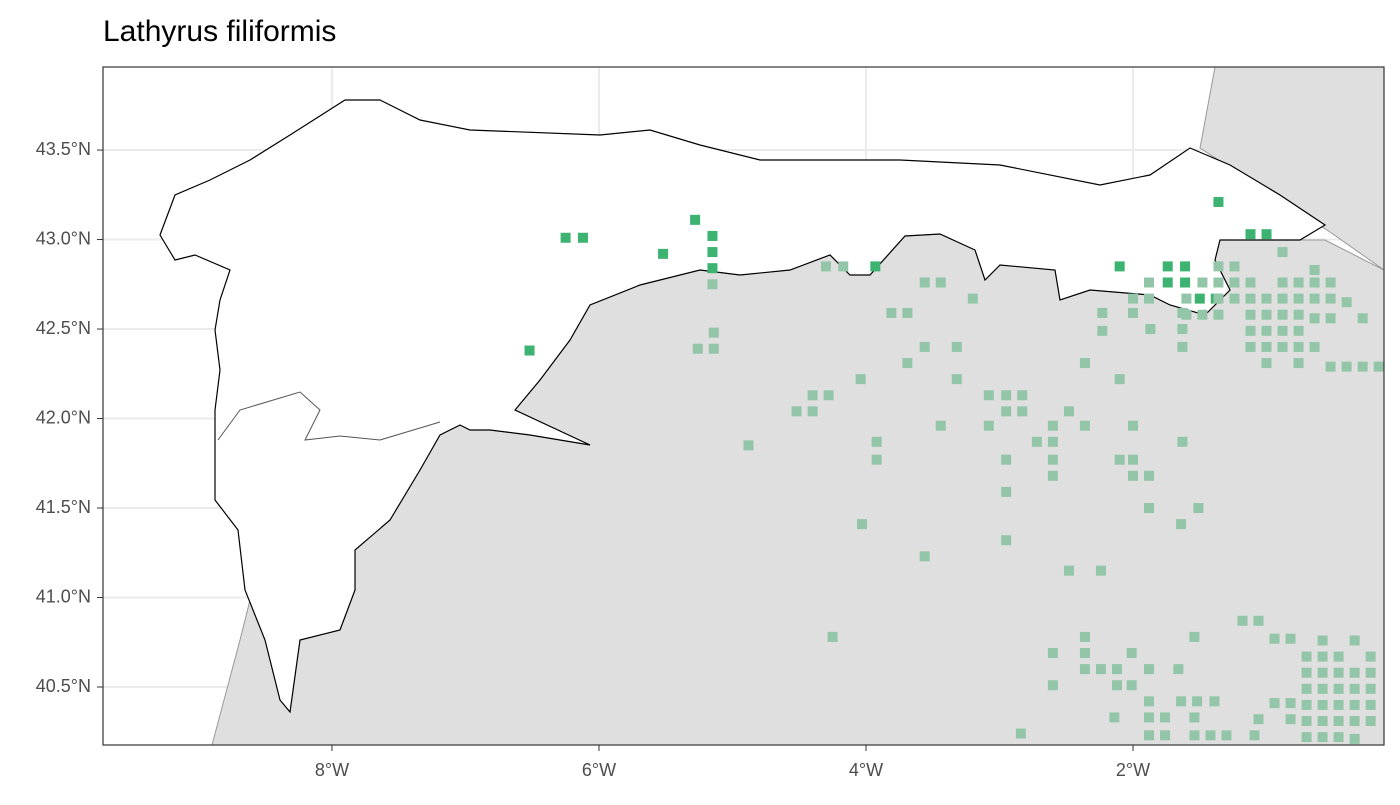 This screenshot has width=1400, height=805. I want to click on y-tick-label: 42.5°N, so click(63, 328).